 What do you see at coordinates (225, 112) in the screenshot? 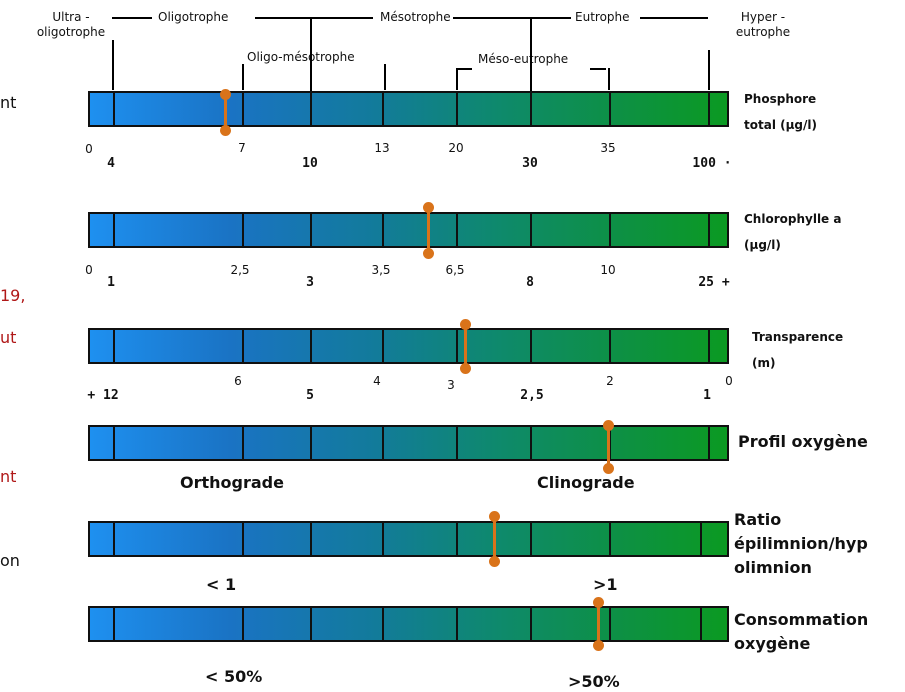
I see `marker-phosphore` at bounding box center [225, 112].